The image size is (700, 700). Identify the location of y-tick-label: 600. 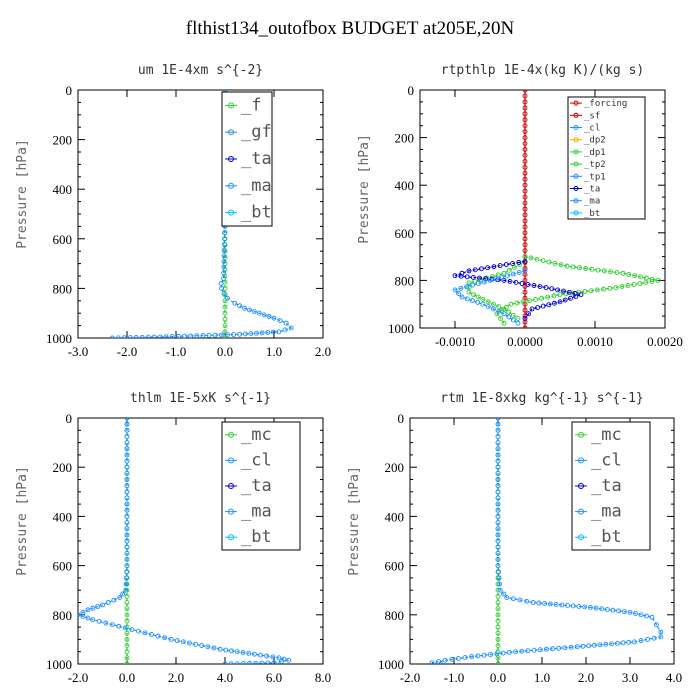
(63, 239).